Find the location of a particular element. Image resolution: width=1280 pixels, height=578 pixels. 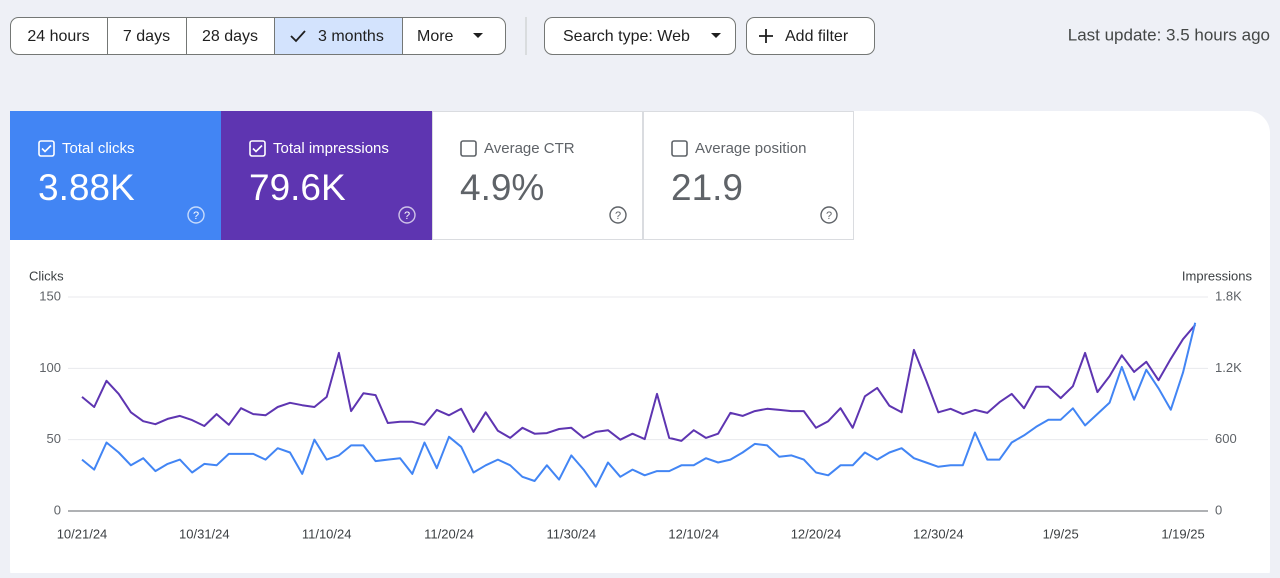

metric-value: 79.6K is located at coordinates (297, 187).